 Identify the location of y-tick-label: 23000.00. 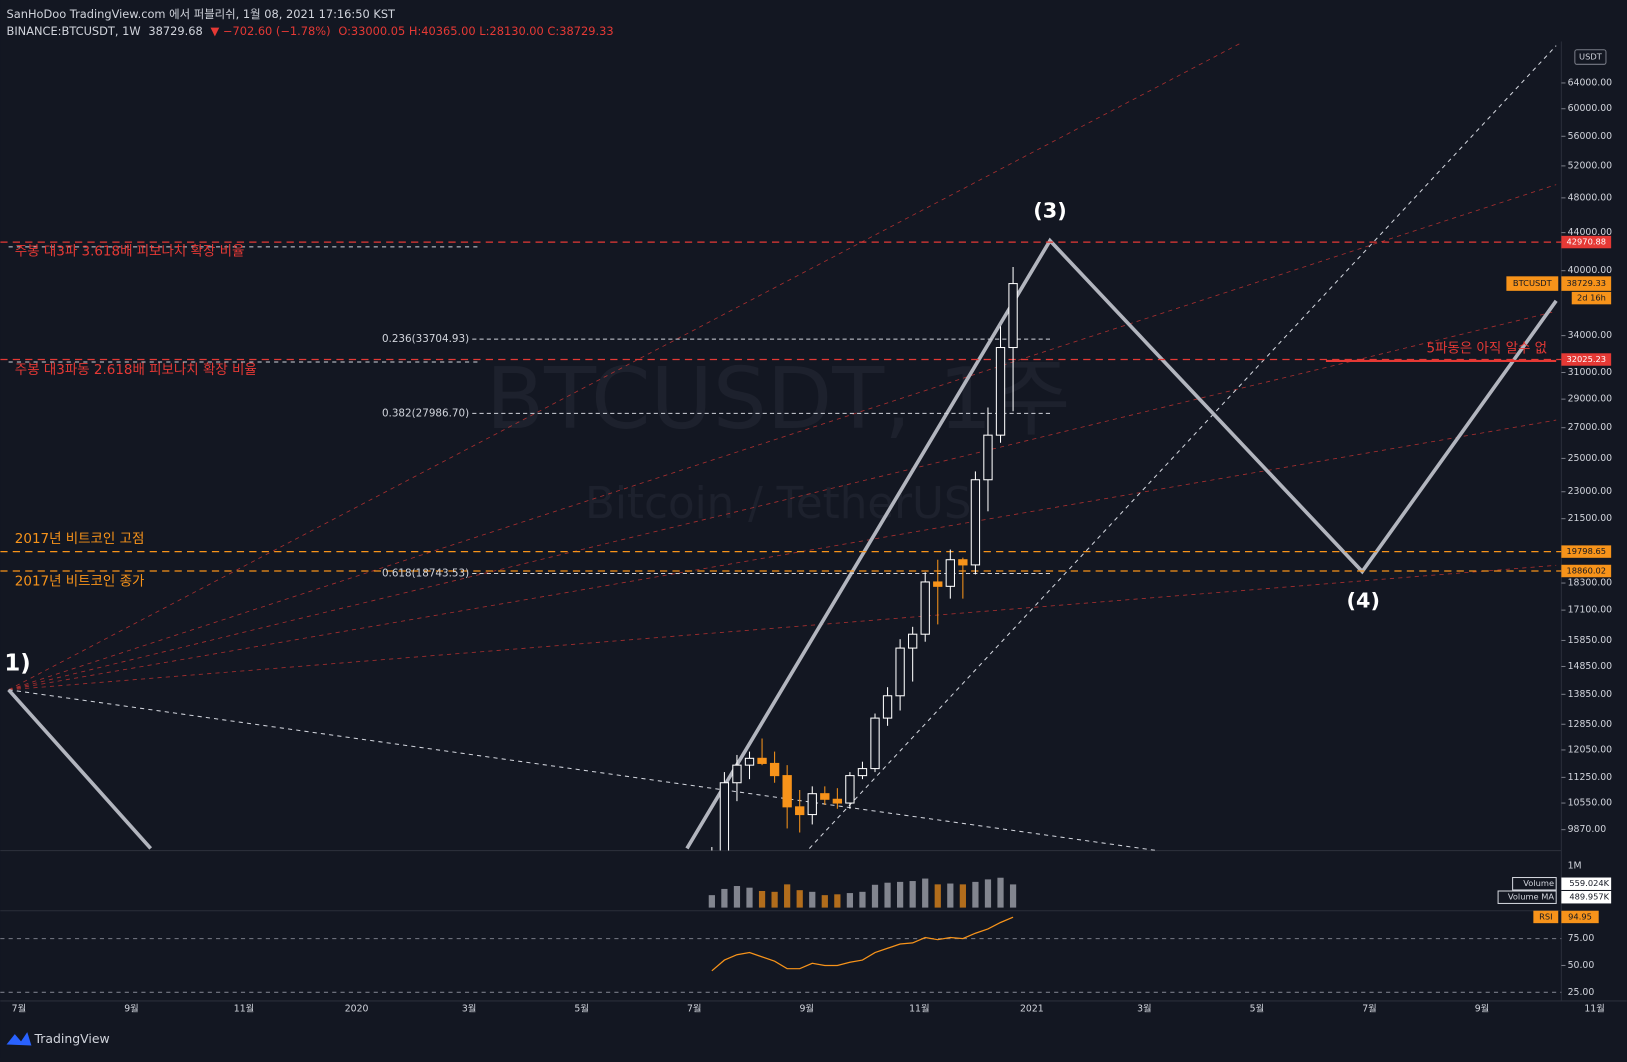
(1590, 491).